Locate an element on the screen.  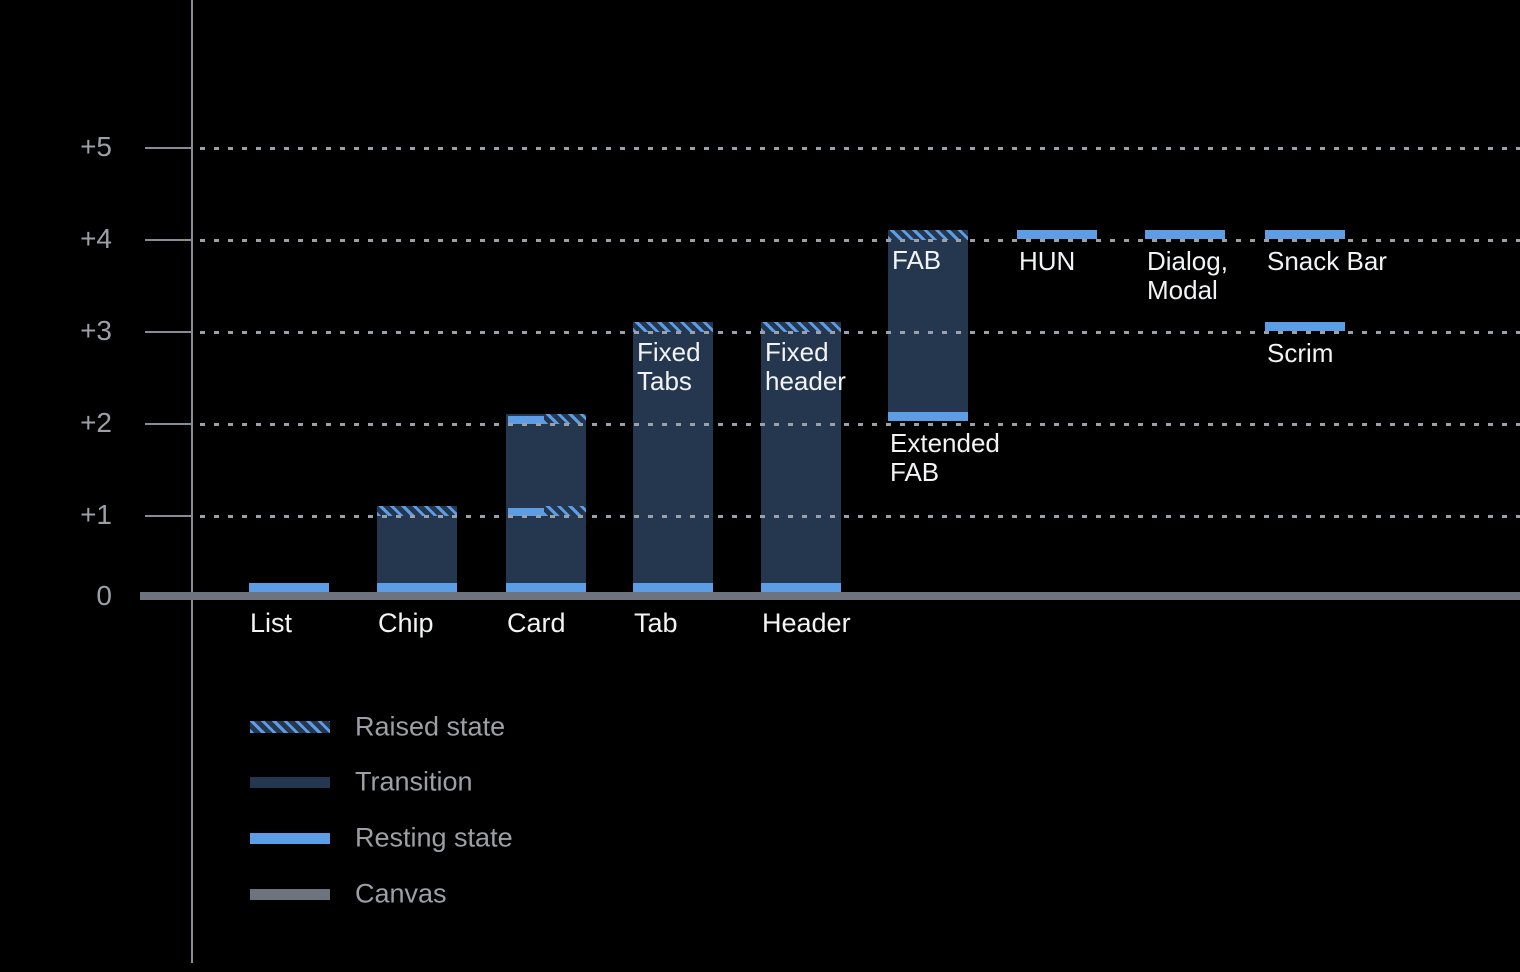
fab-resting-band is located at coordinates (928, 416).